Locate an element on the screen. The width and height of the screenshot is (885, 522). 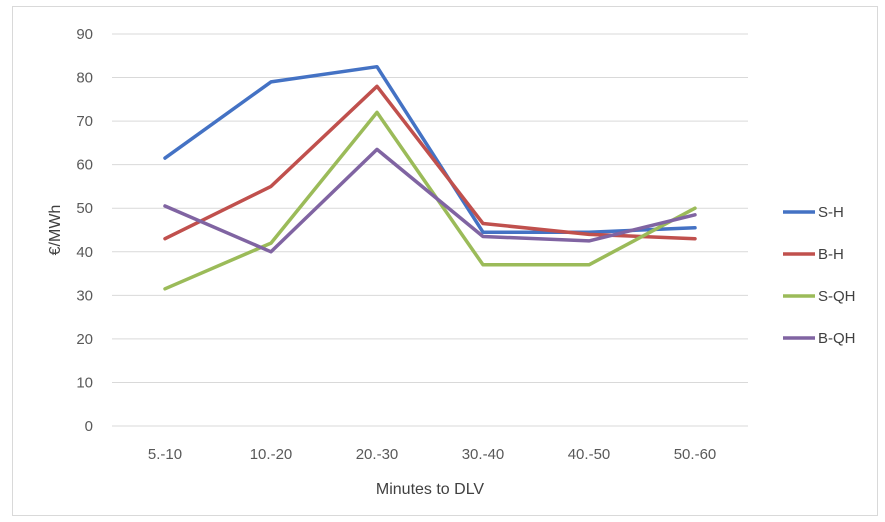
legend: S-H B-H S-QH B-QH is located at coordinates (819, 275).